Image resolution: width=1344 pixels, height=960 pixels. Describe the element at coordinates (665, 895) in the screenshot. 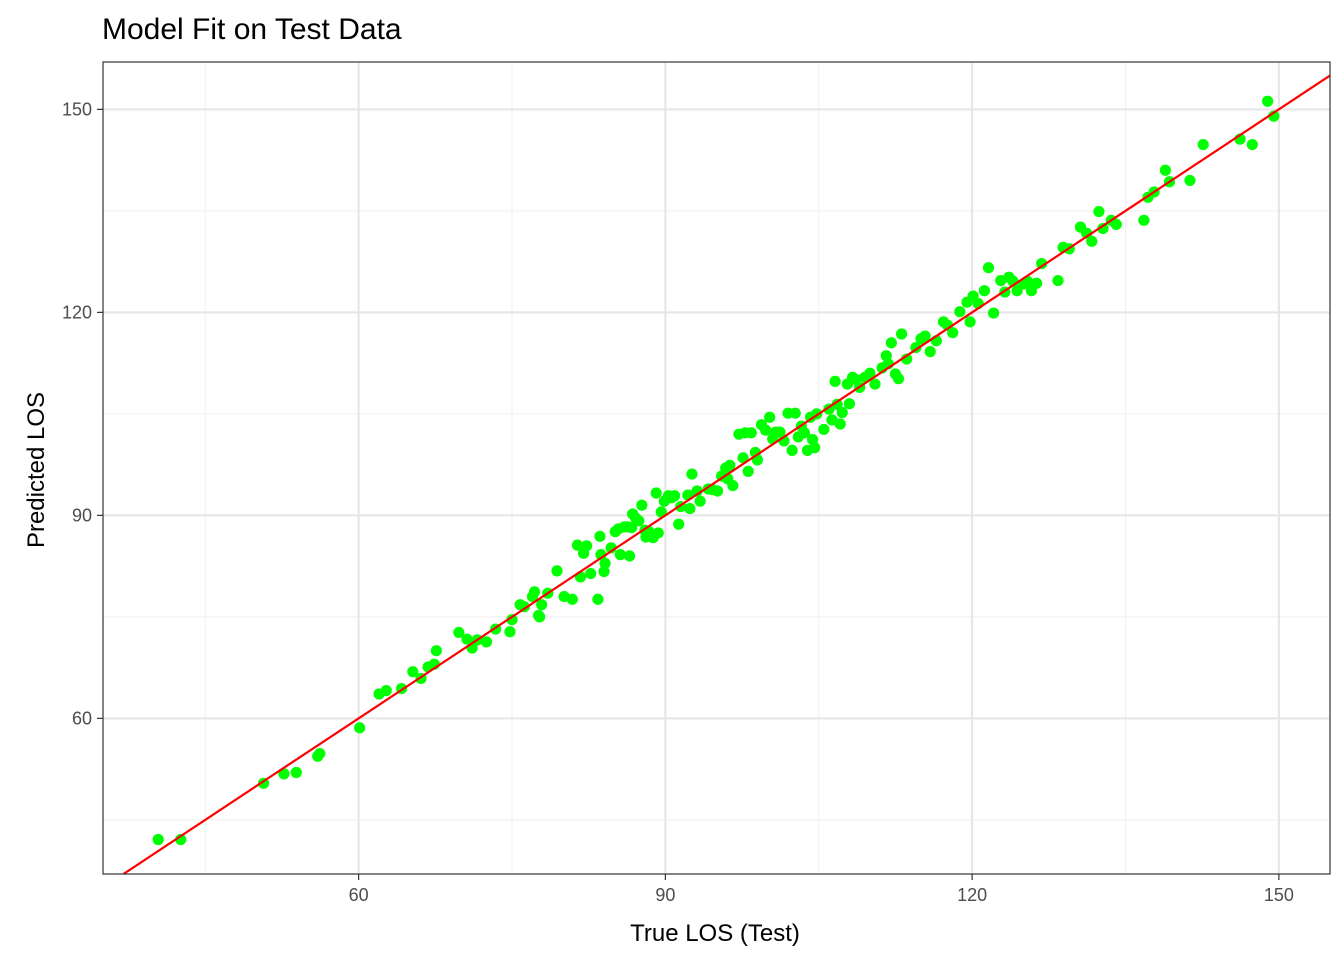

I see `x-tick-label: 90` at that location.